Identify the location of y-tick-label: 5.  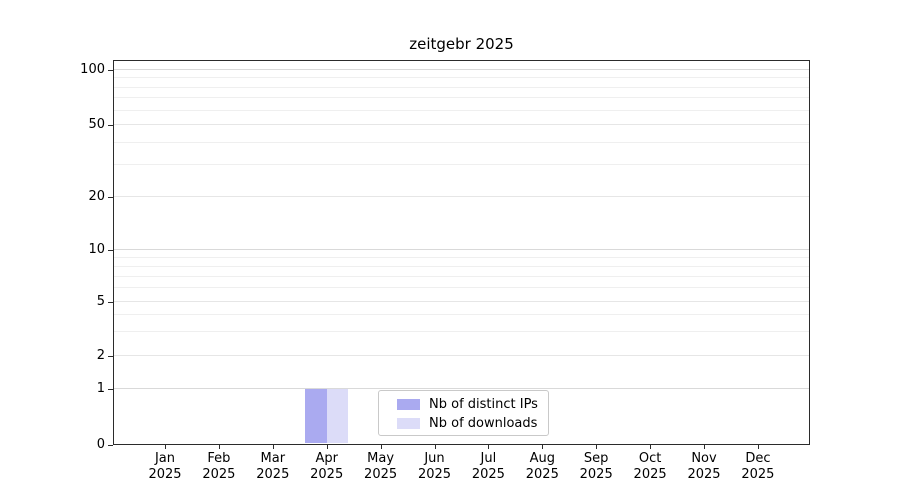
(100, 301).